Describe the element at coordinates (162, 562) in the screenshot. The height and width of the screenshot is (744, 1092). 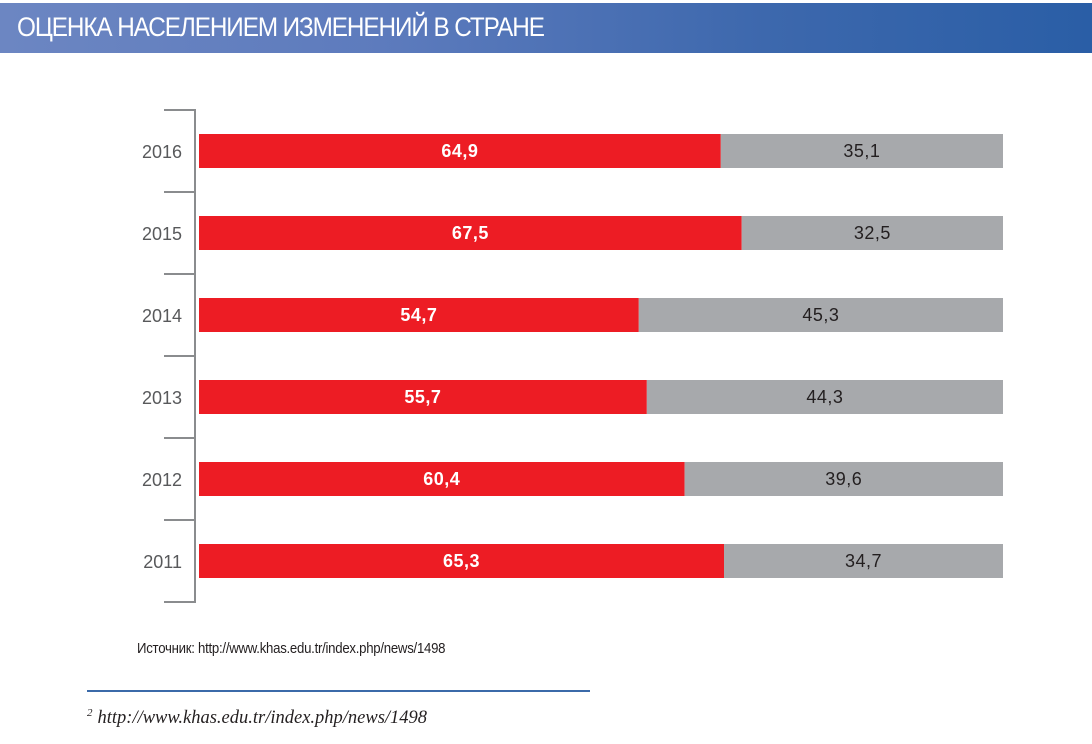
I see `category-label: 2011` at that location.